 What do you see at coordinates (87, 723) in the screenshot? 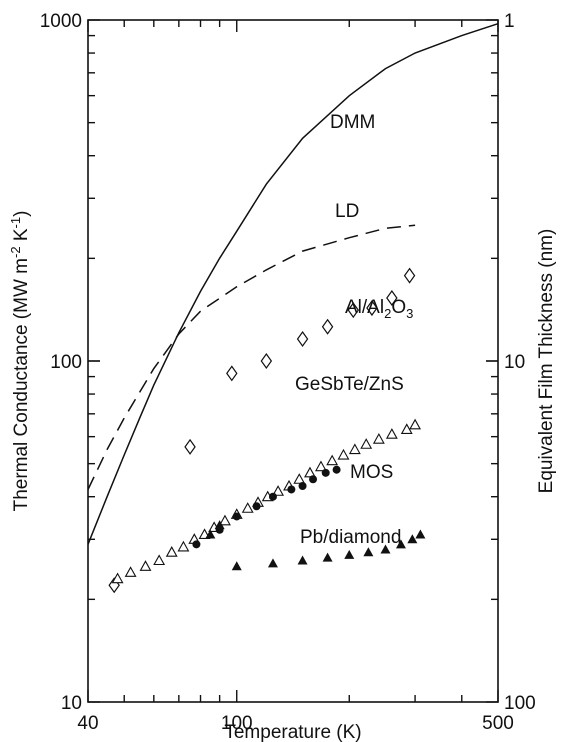
I see `x-tick-label: 40` at bounding box center [87, 723].